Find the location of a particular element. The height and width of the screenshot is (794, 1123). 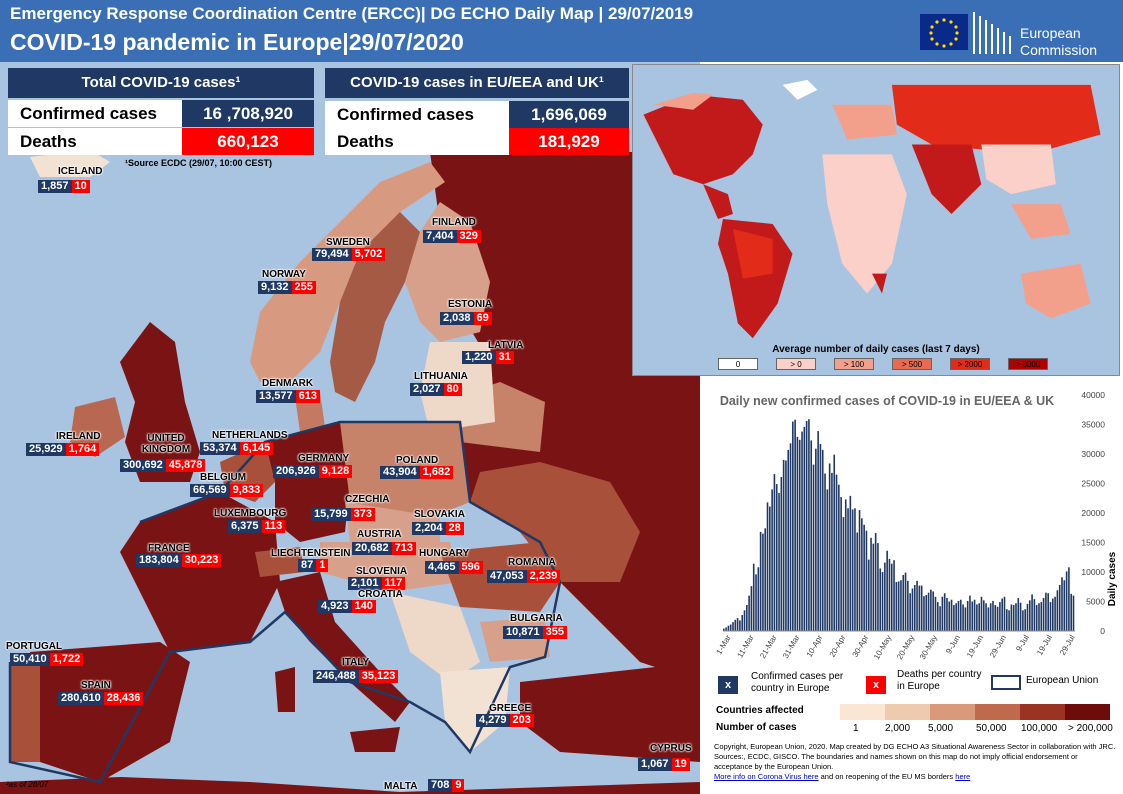

country-stats-malta: 708 9 is located at coordinates (446, 785).